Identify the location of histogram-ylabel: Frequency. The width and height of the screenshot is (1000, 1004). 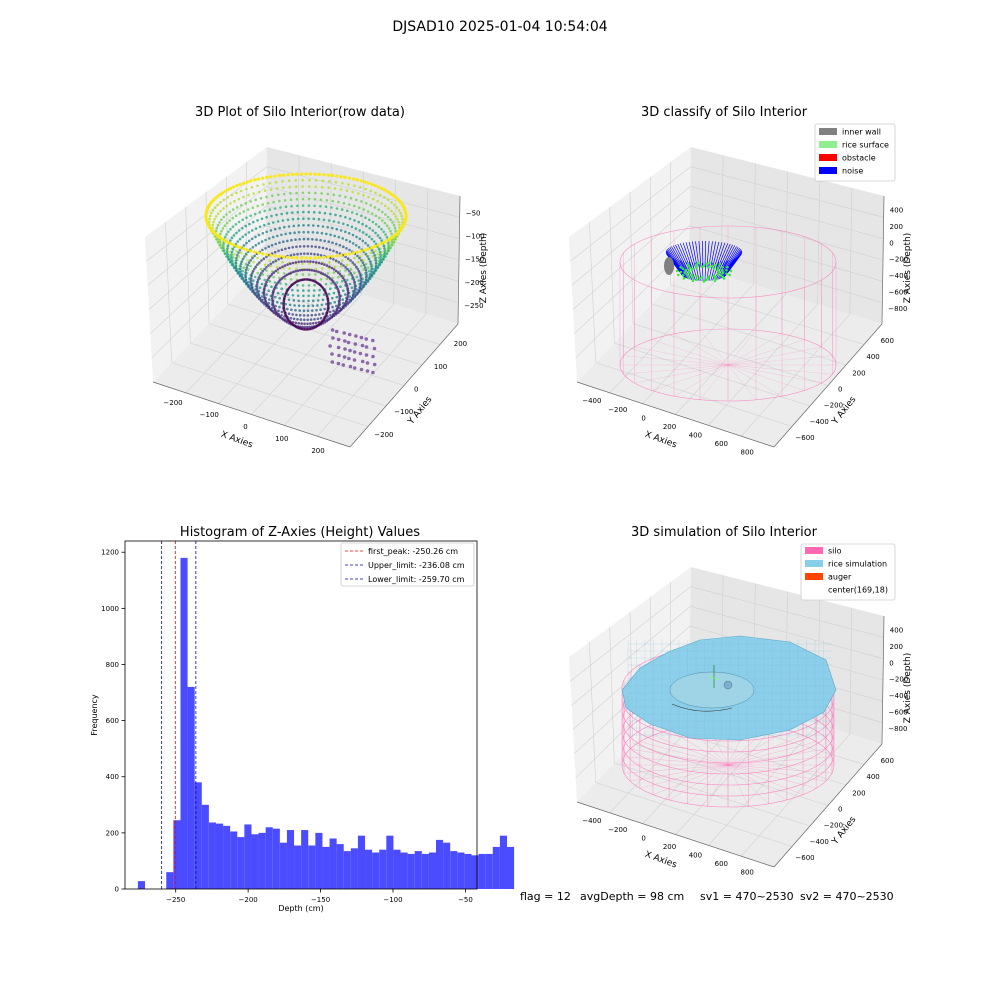
(94, 715).